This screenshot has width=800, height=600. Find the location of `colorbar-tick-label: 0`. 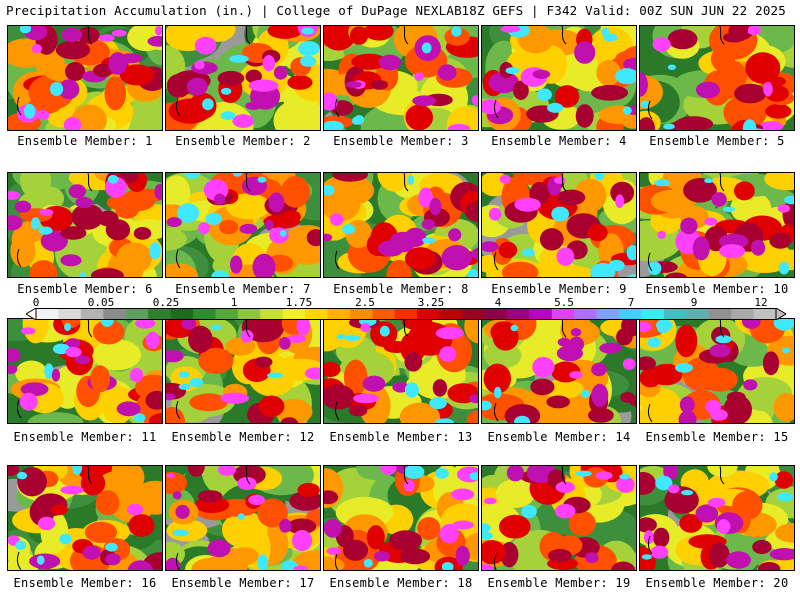

colorbar-tick-label: 0 is located at coordinates (36, 302).